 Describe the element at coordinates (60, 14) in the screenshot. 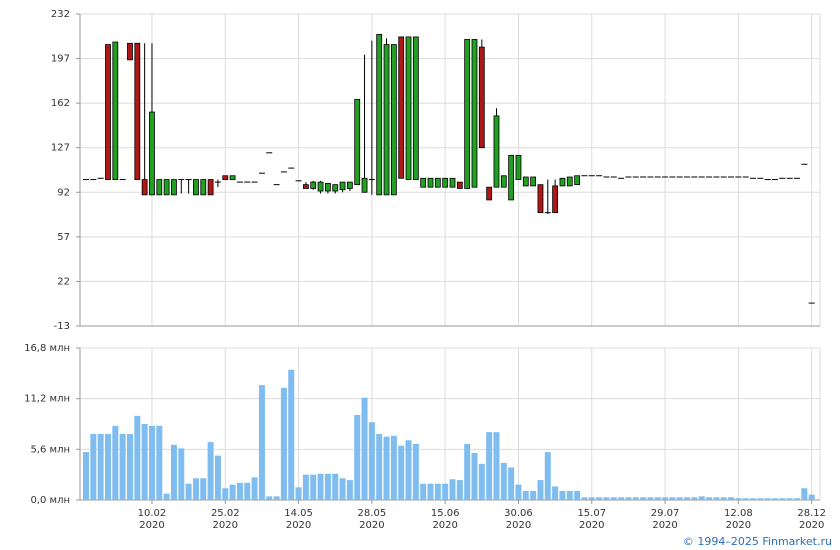

I see `y-tick-label: 232` at that location.